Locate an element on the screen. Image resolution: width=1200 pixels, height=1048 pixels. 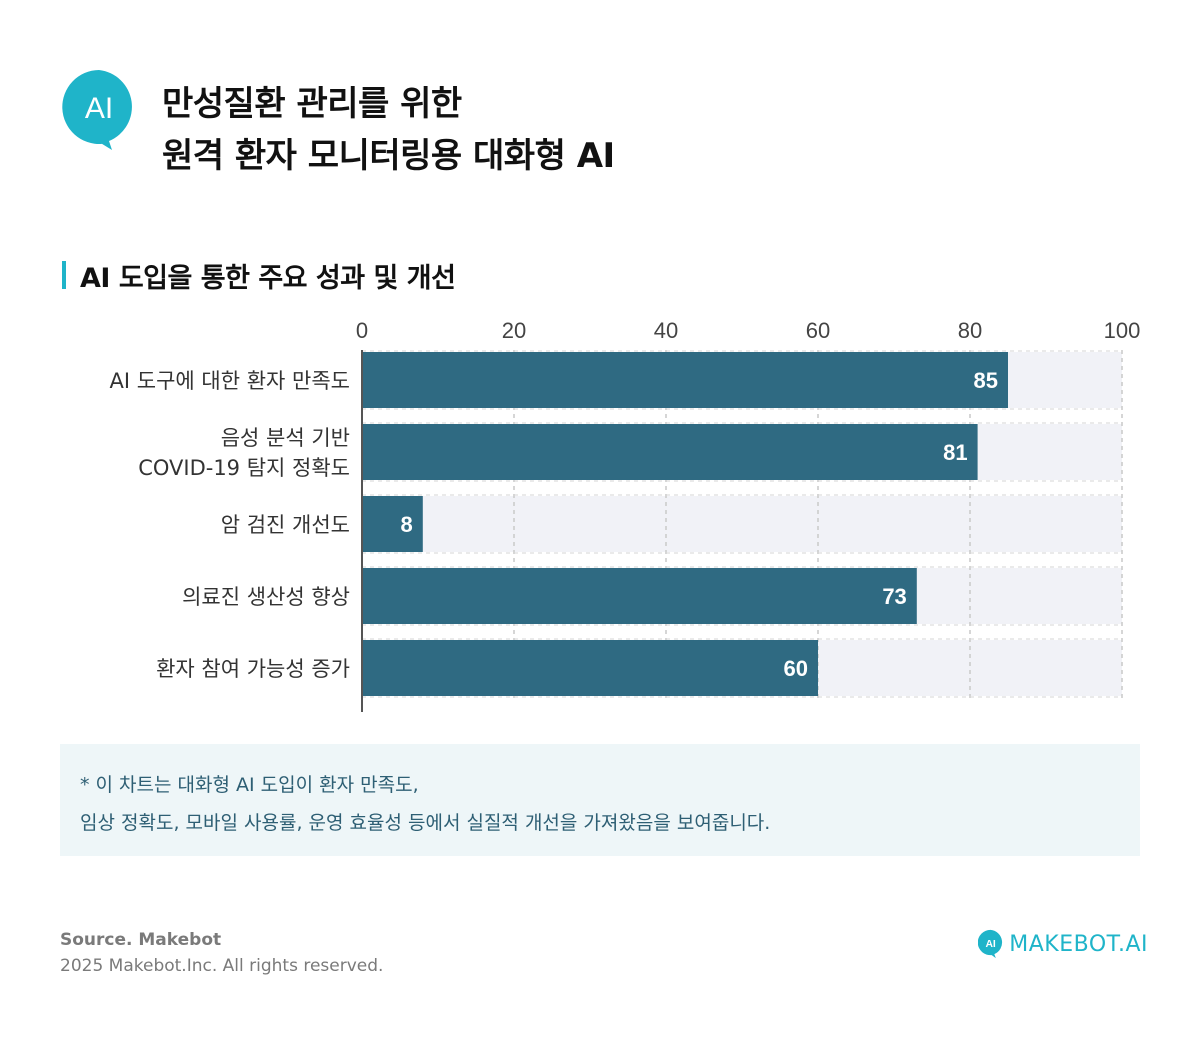
section-heading: AI 도입을 통한 주요 성과 및 개선 is located at coordinates (259, 276).